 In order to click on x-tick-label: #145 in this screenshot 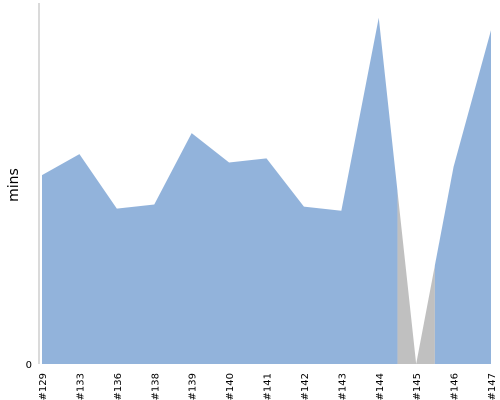, I will do `click(417, 386)`.